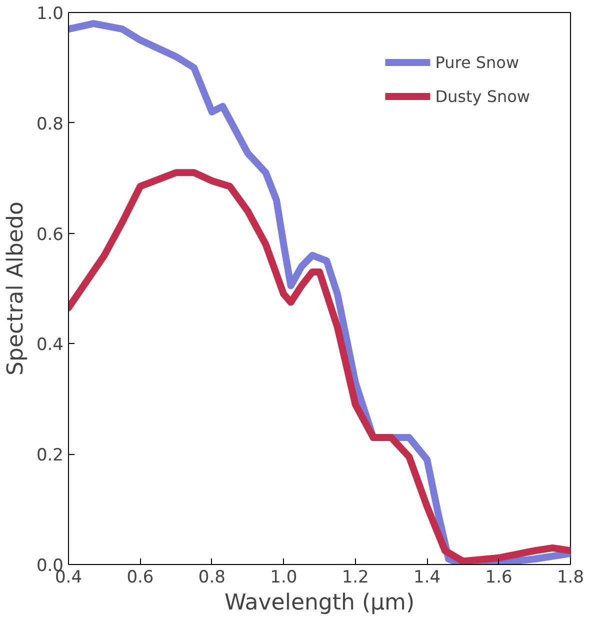 This screenshot has height=623, width=605. What do you see at coordinates (570, 578) in the screenshot?
I see `x-tick-label: 1.8` at bounding box center [570, 578].